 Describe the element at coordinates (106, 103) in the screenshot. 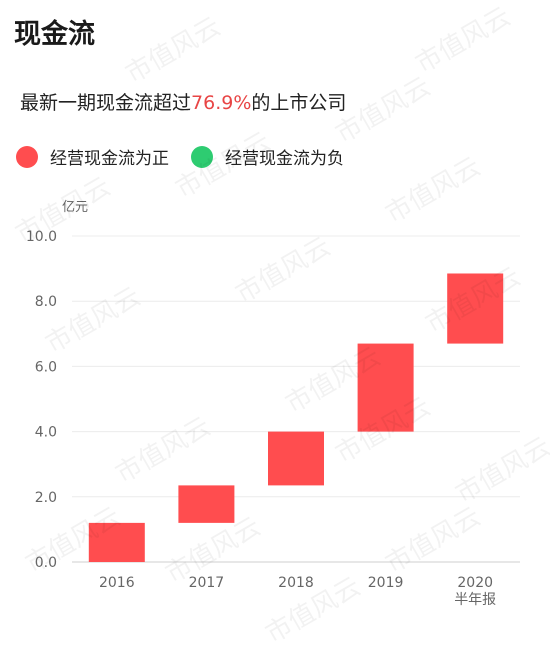

I see `subtitle-prefix: 最新一期现金流超过` at that location.